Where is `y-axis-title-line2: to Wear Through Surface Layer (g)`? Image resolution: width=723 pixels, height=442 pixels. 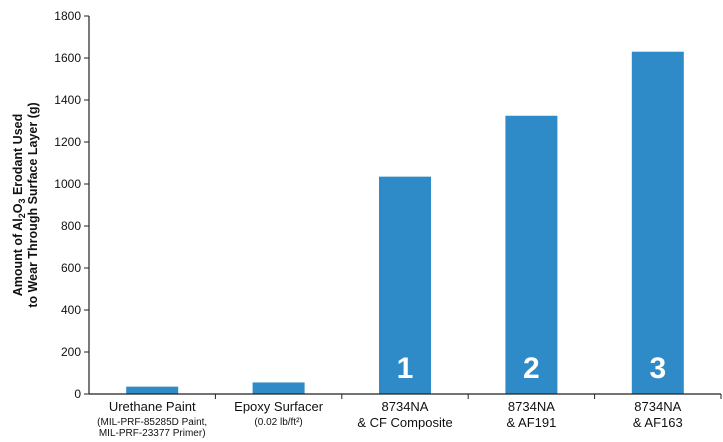 y-axis-title-line2: to Wear Through Surface Layer (g) is located at coordinates (33, 204).